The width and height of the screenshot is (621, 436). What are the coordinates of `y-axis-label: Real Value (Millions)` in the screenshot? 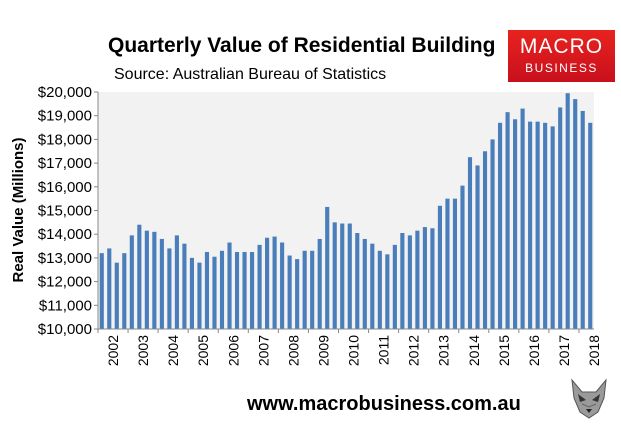 It's located at (18, 209).